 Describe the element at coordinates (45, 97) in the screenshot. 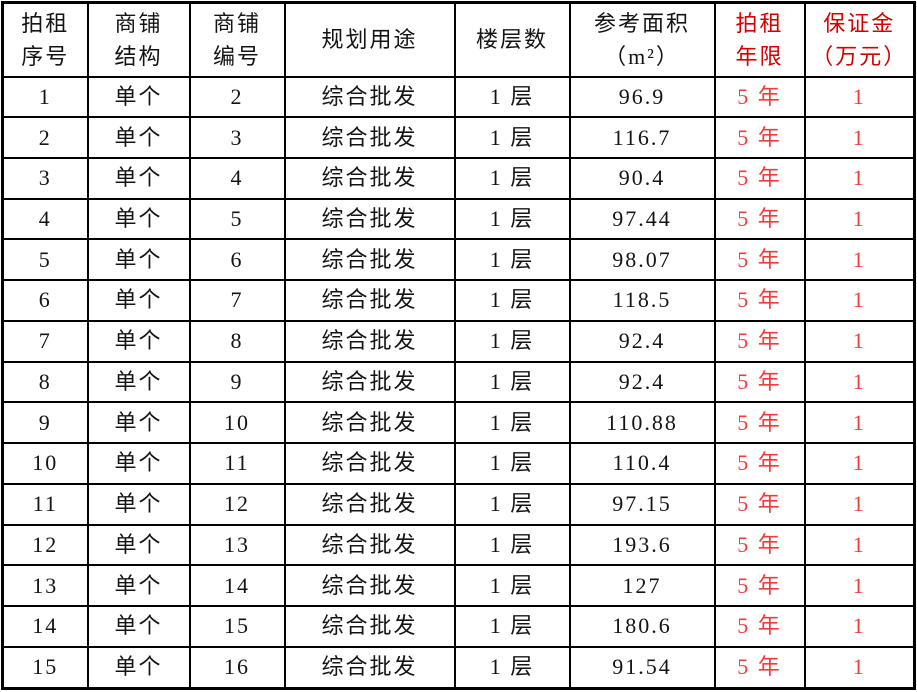

I see `cell-seq: 1` at that location.